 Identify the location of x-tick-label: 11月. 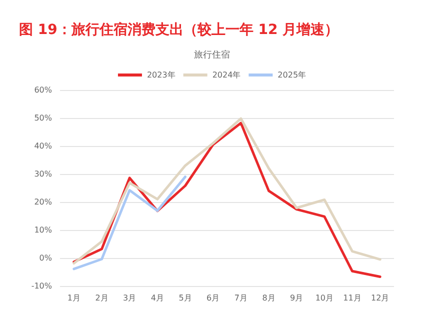
(352, 298).